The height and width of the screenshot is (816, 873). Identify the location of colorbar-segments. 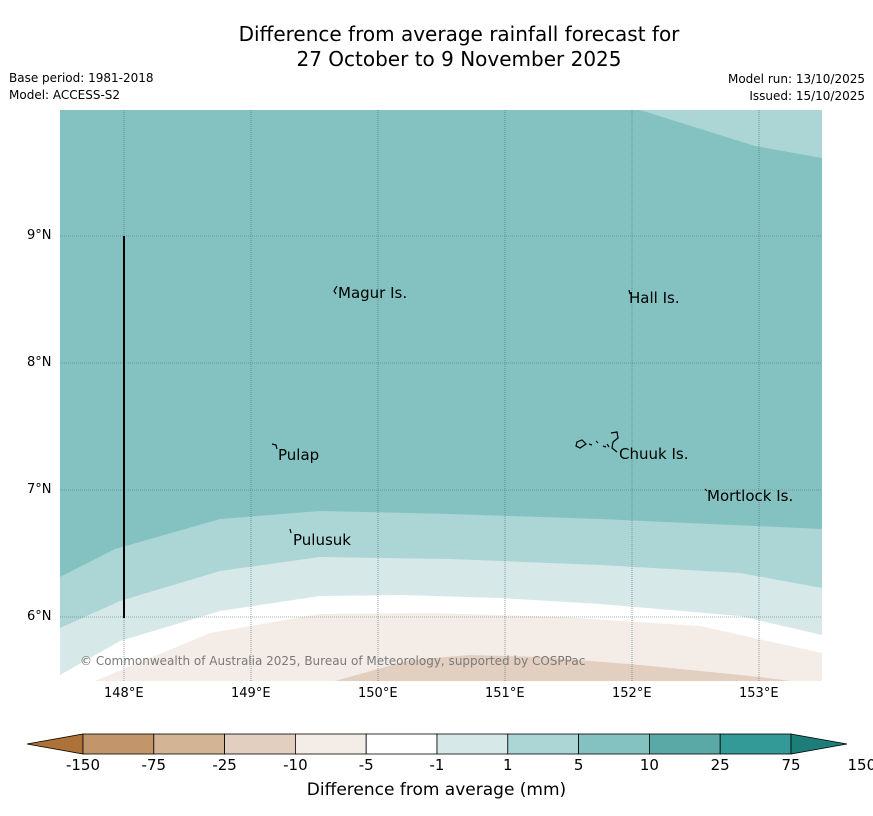
(437, 744).